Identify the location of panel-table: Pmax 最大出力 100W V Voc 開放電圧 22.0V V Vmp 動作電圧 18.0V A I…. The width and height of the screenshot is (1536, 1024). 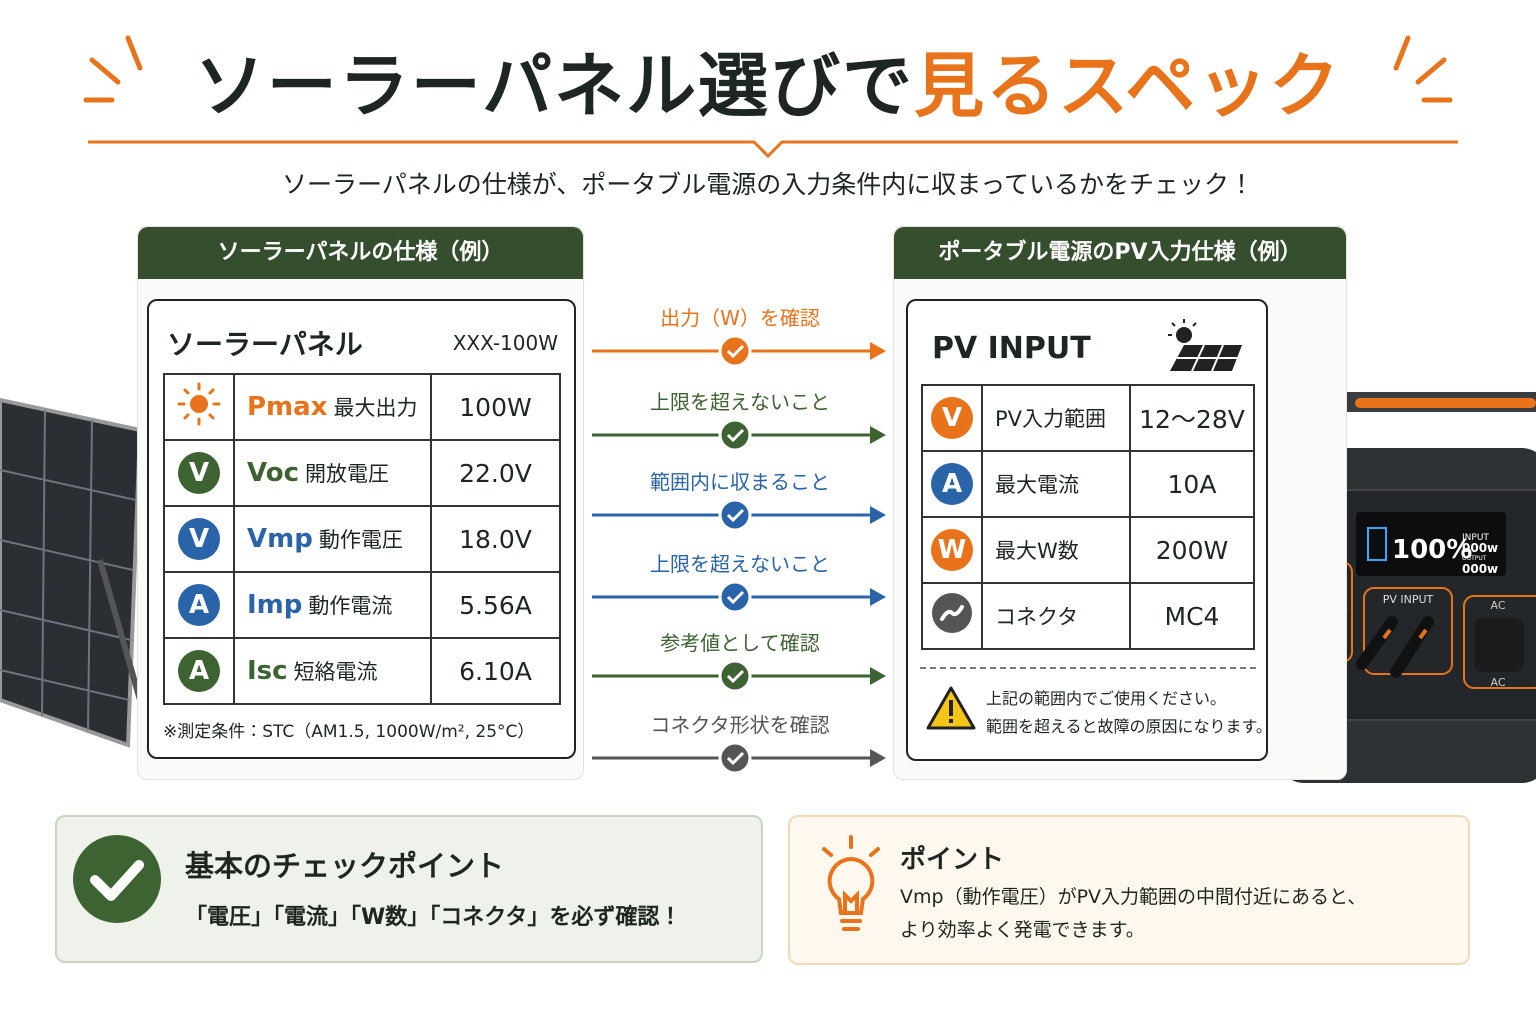
(362, 539).